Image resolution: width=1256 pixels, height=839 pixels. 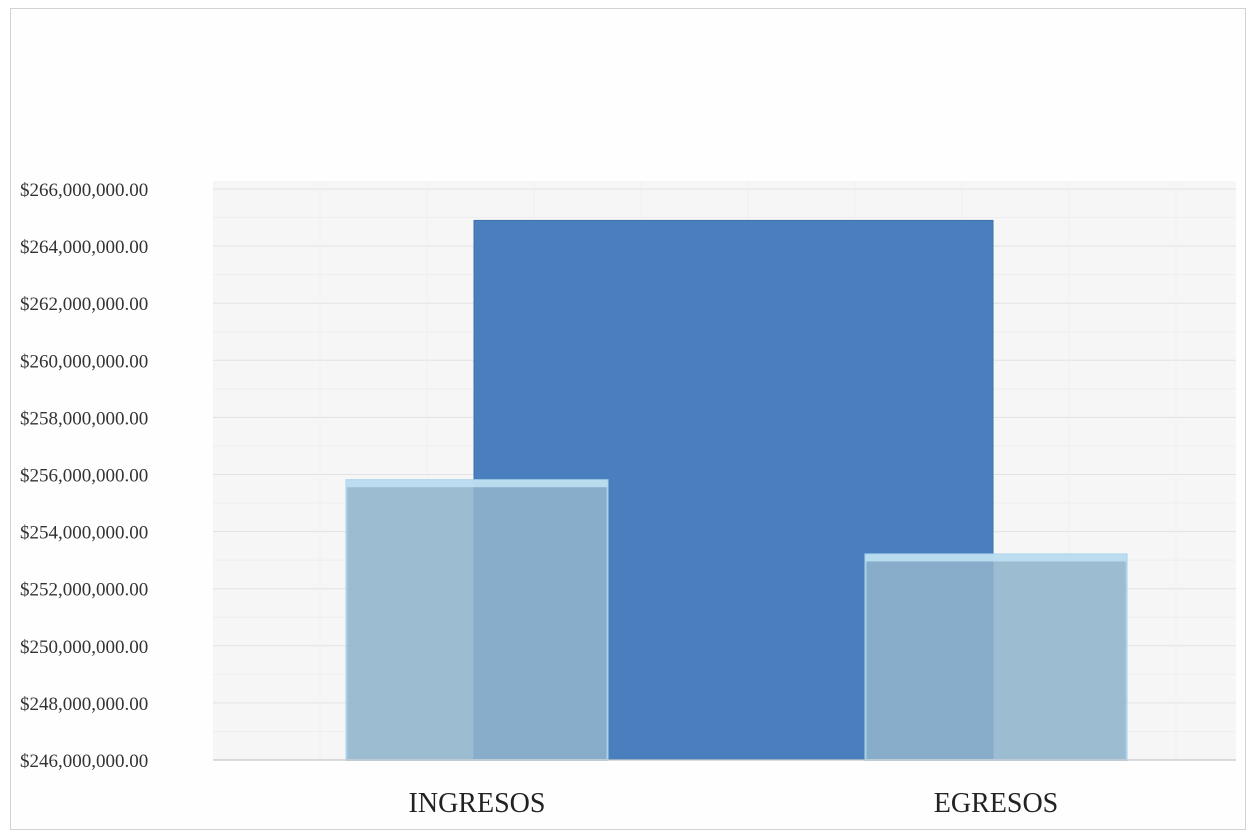 I want to click on y-tick-label: $262,000,000.00, so click(x=84, y=304).